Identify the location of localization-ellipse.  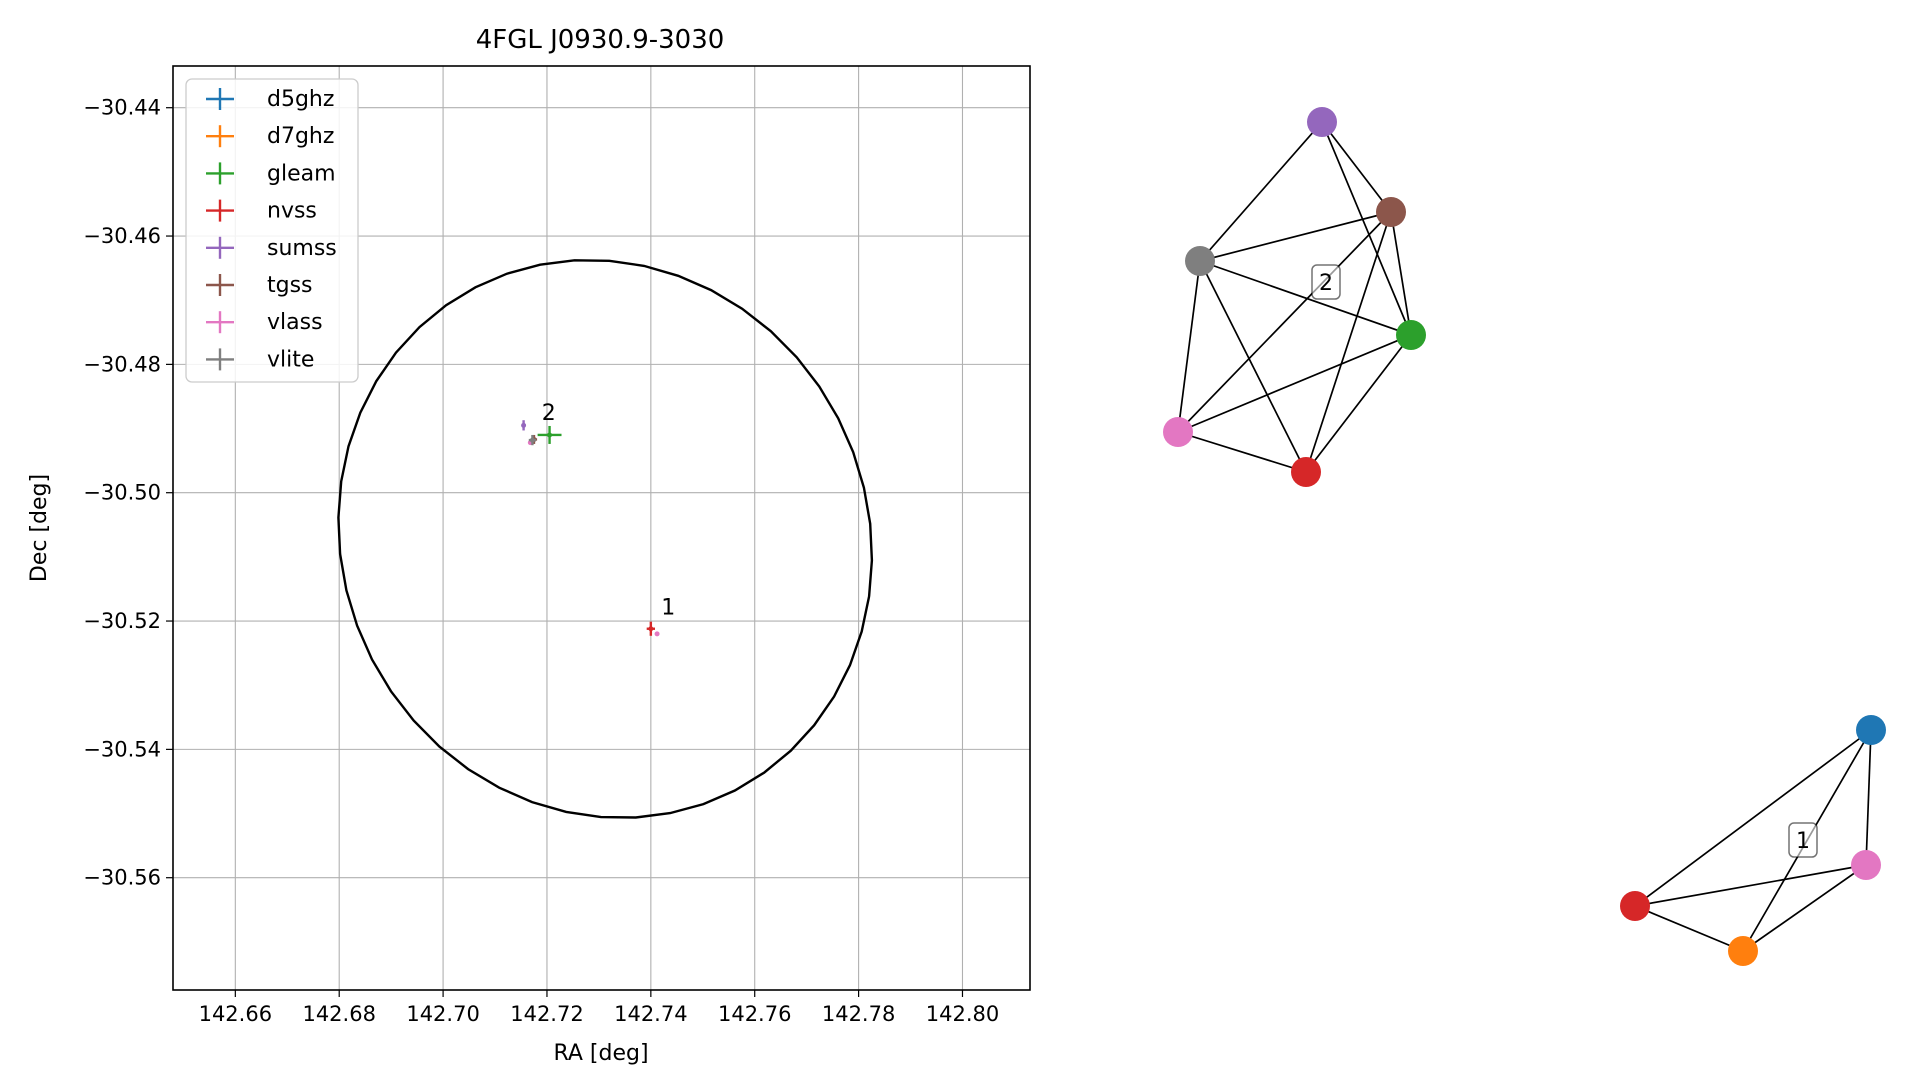
(605, 539).